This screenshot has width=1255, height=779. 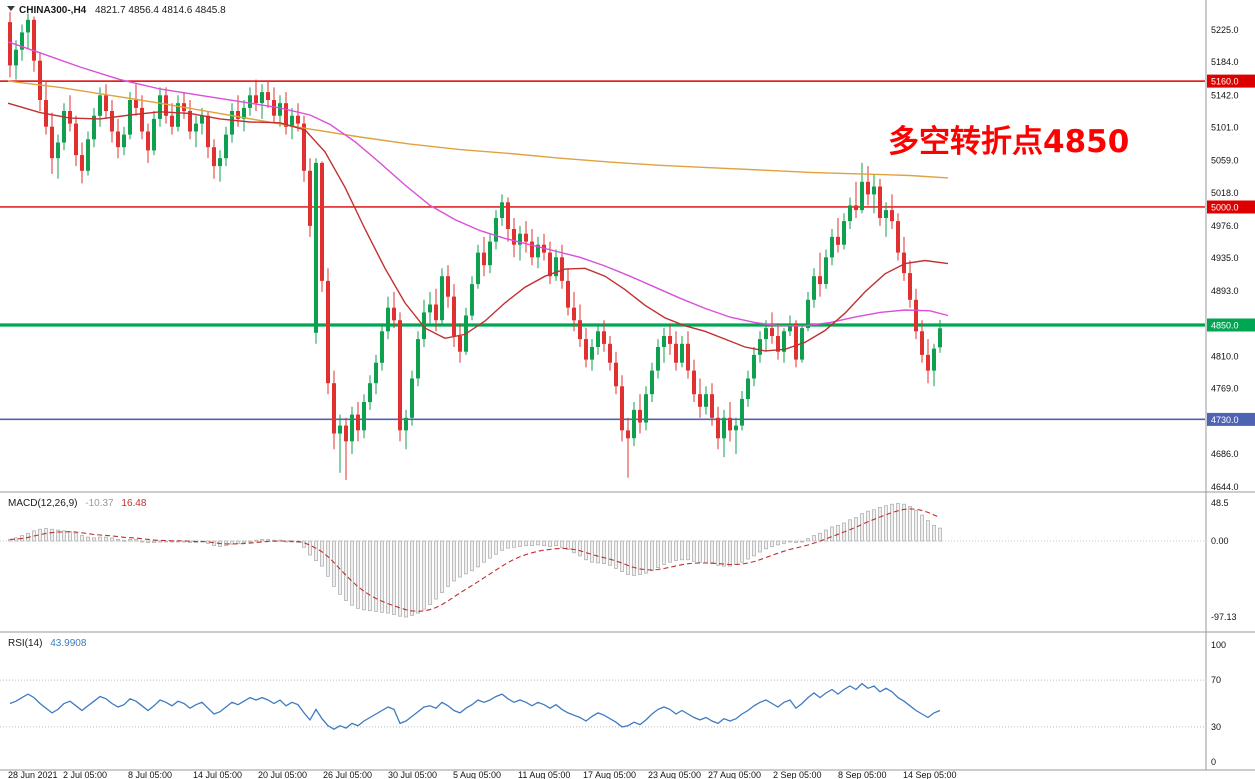 I want to click on price-badge-label: 4730.0, so click(x=1225, y=420).